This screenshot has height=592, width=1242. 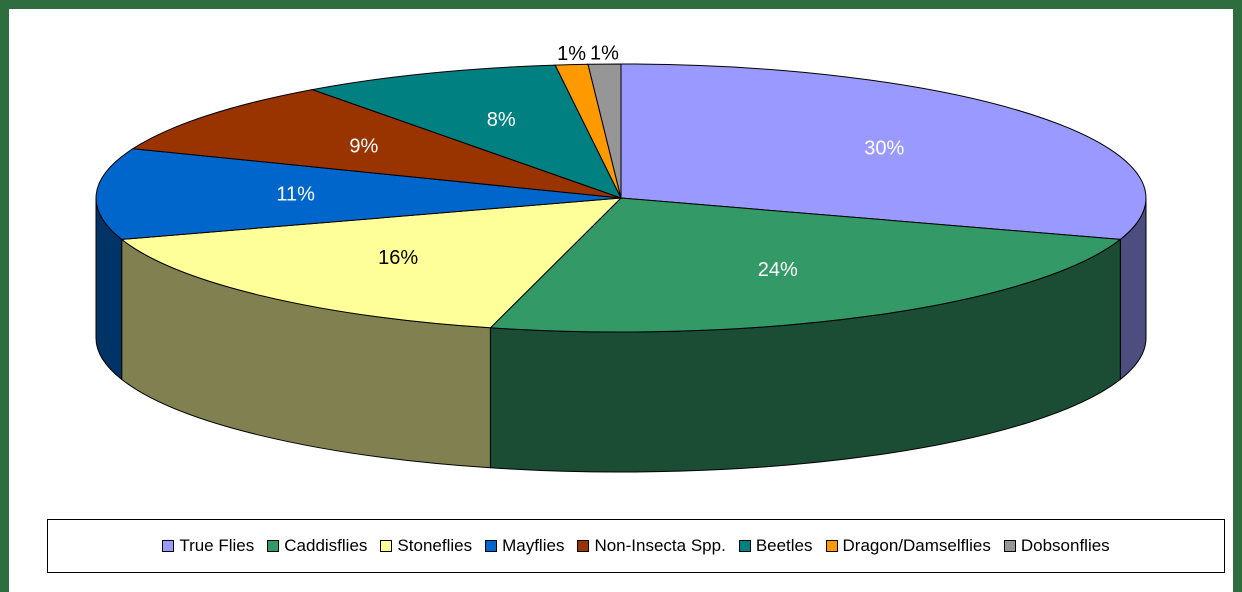 I want to click on legend-item: Non-Insecta Spp., so click(x=651, y=546).